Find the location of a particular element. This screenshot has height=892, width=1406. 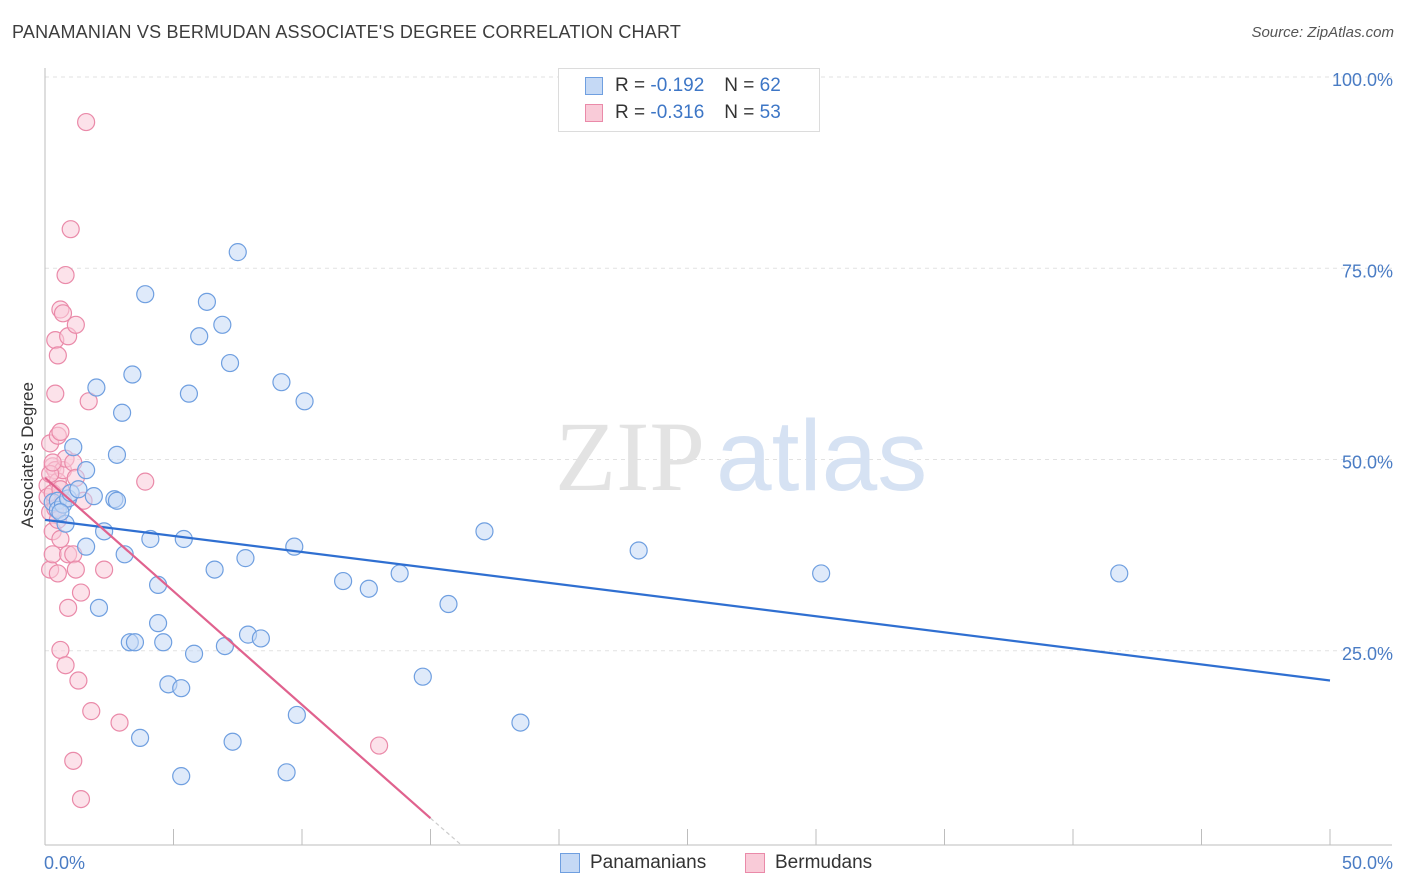

watermark-zip: ZIP is located at coordinates (630, 456).